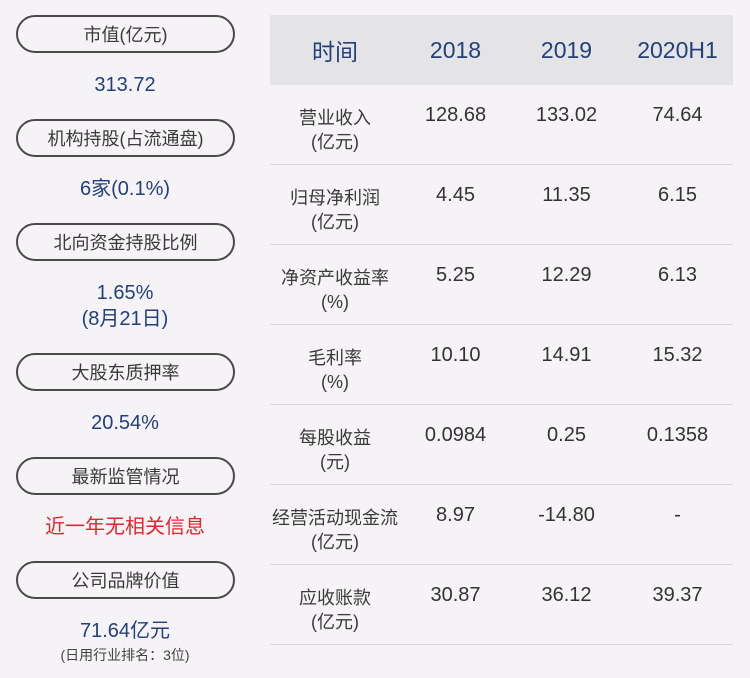 The width and height of the screenshot is (750, 678). I want to click on northbound-holding-value: 1.65%, so click(125, 293).